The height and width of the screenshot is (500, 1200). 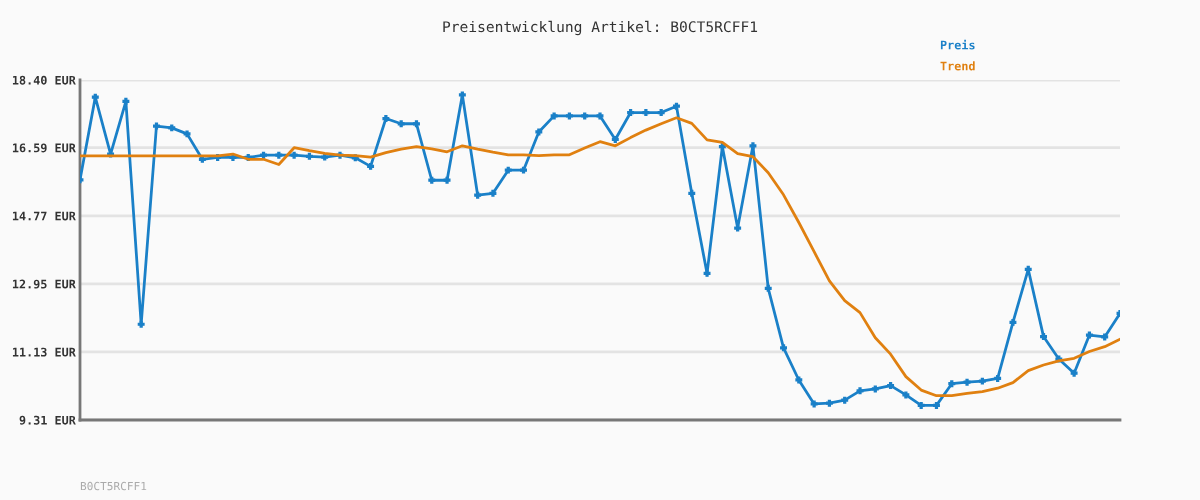 I want to click on y-tick-label: 16.59 EUR, so click(x=44, y=148).